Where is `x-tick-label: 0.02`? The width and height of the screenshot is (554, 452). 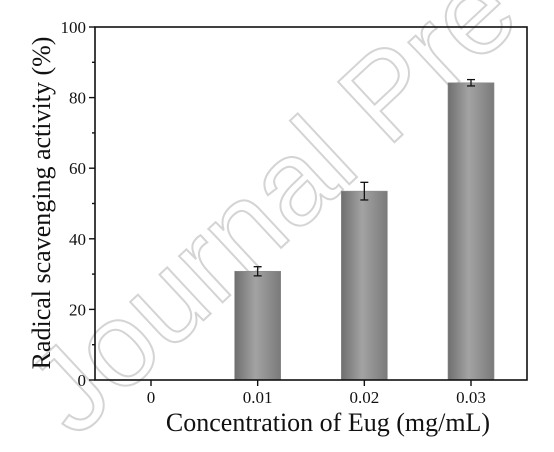 x-tick-label: 0.02 is located at coordinates (364, 397).